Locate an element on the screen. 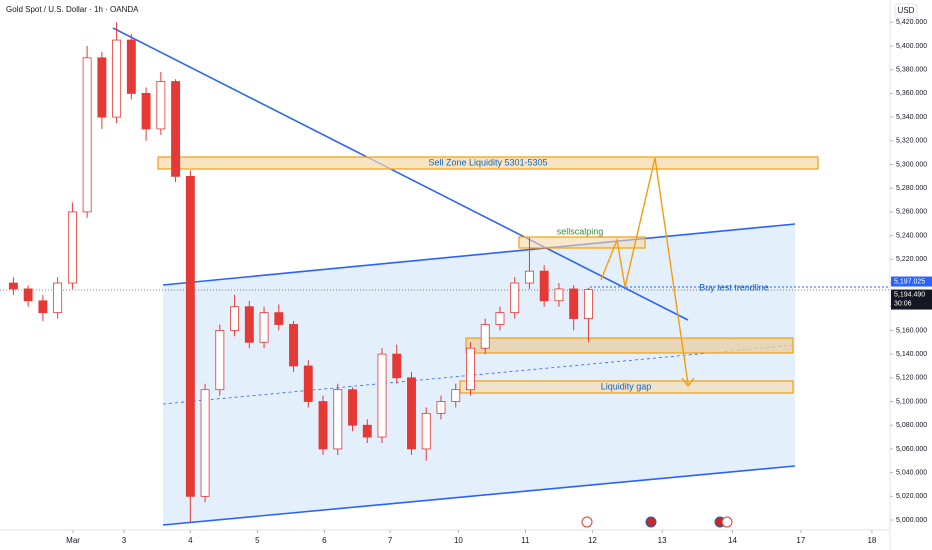 This screenshot has width=932, height=550. y-tick-label: 5,060.000 is located at coordinates (911, 449).